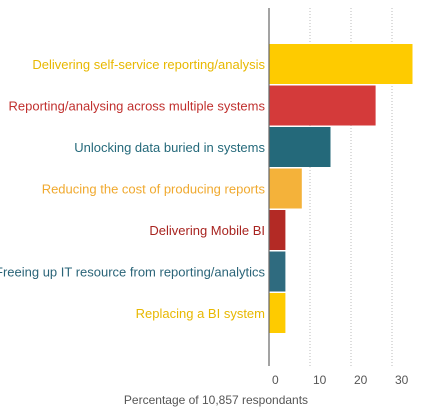  Describe the element at coordinates (169, 147) in the screenshot. I see `category-label-3: Unlocking data buried in systems` at that location.